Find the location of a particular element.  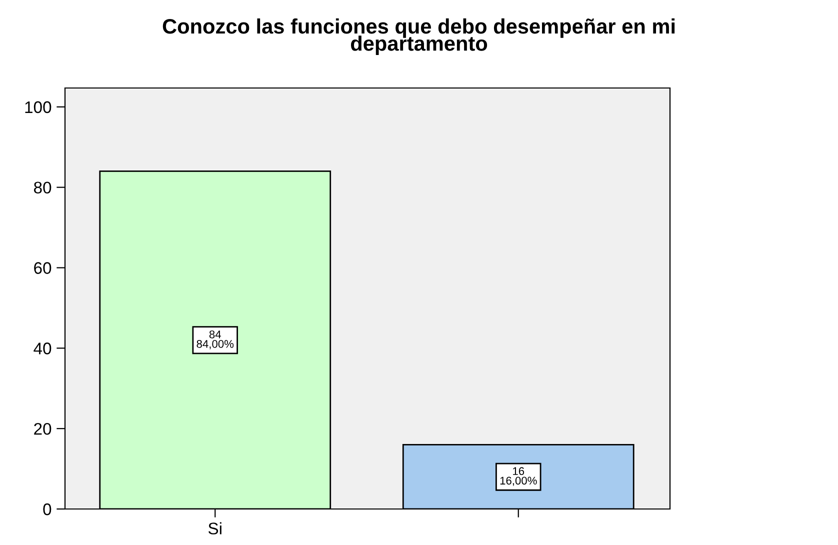

x-tick-label: Si is located at coordinates (215, 528).